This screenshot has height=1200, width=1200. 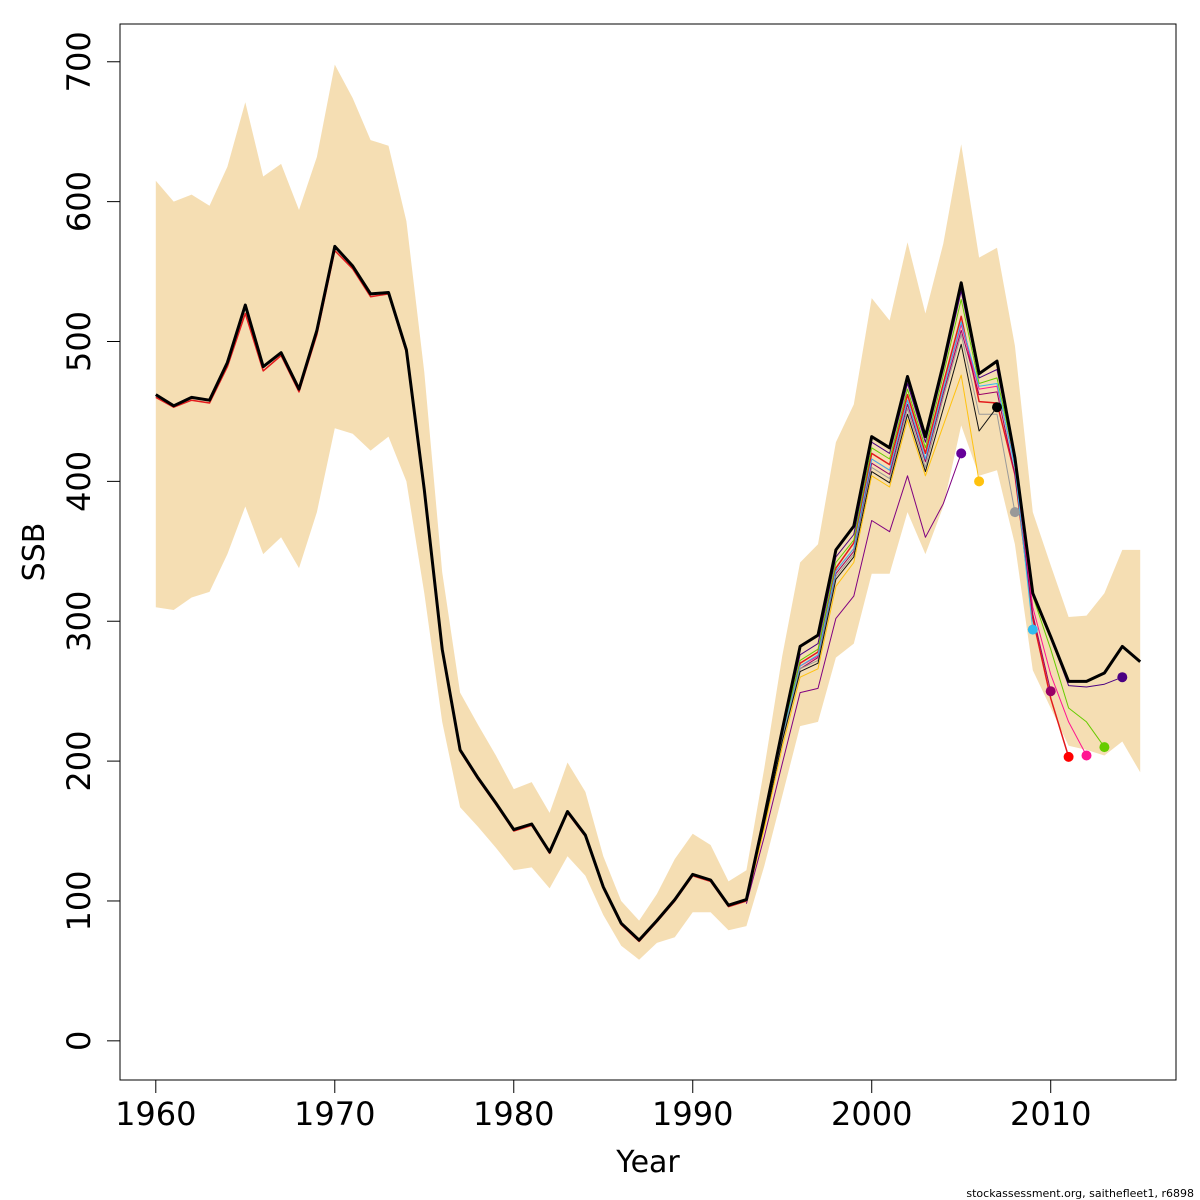 I want to click on endpoint-2007, so click(x=997, y=407).